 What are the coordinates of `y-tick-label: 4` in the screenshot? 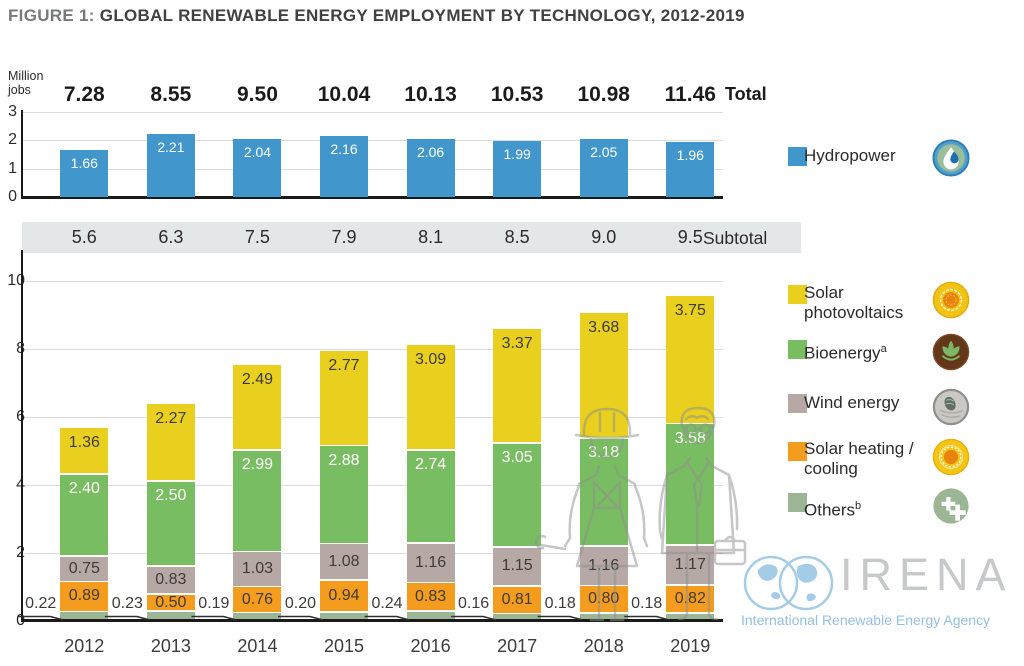 It's located at (12, 485).